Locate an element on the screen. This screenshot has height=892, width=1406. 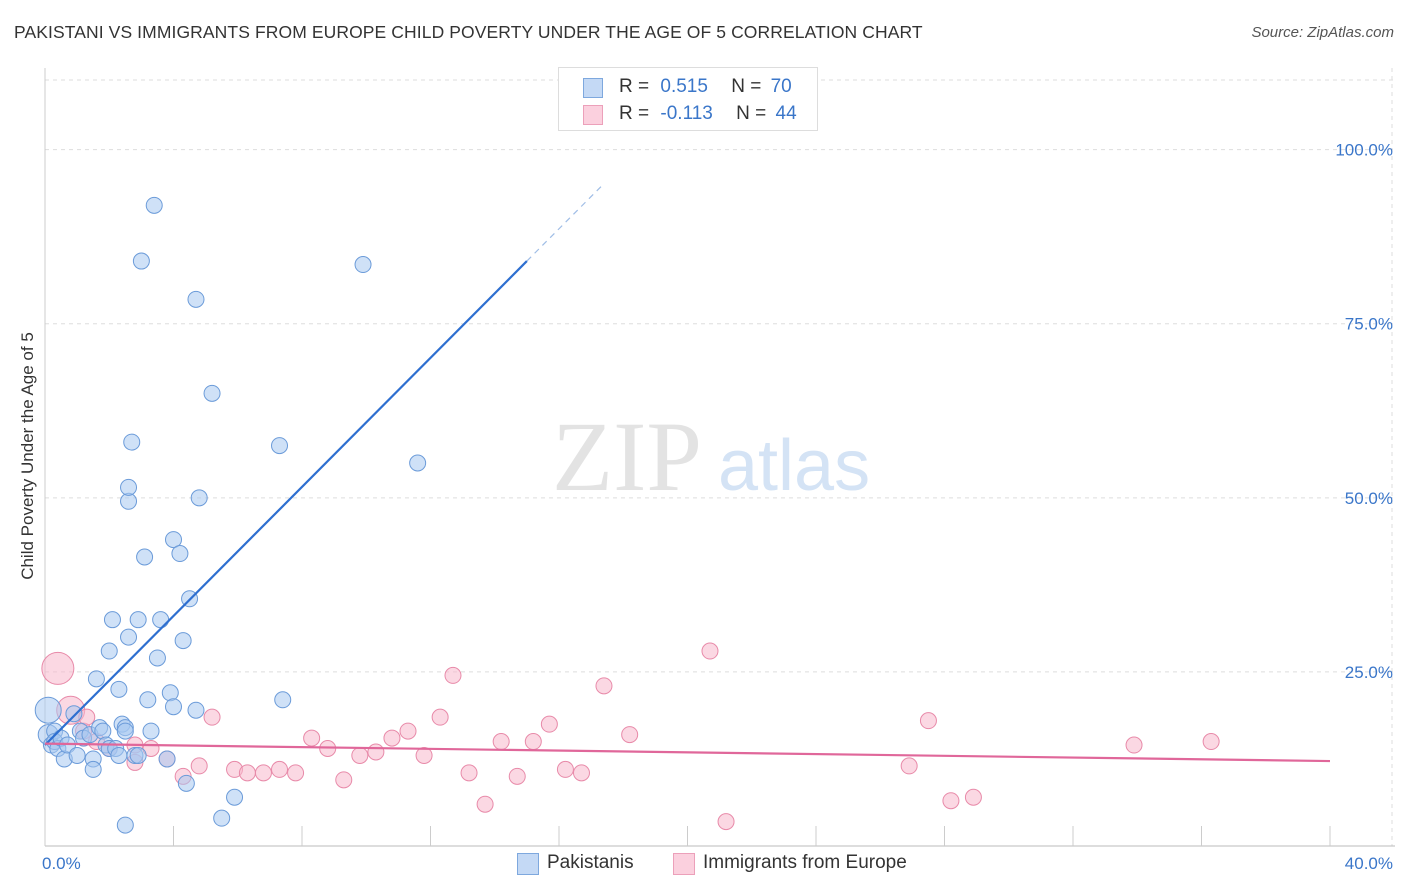
y-tick-label: 75.0% is located at coordinates (1369, 324).